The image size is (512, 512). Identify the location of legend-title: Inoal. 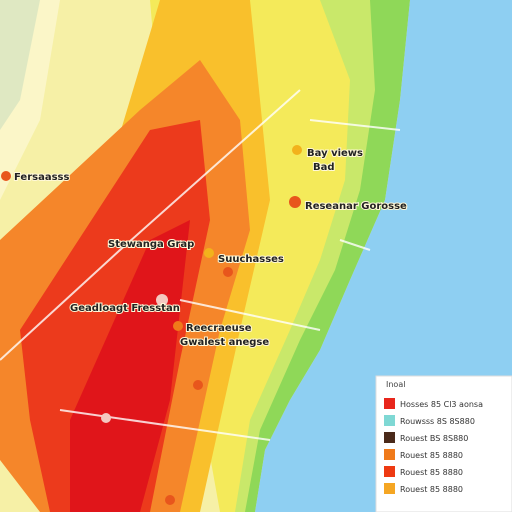
(395, 384).